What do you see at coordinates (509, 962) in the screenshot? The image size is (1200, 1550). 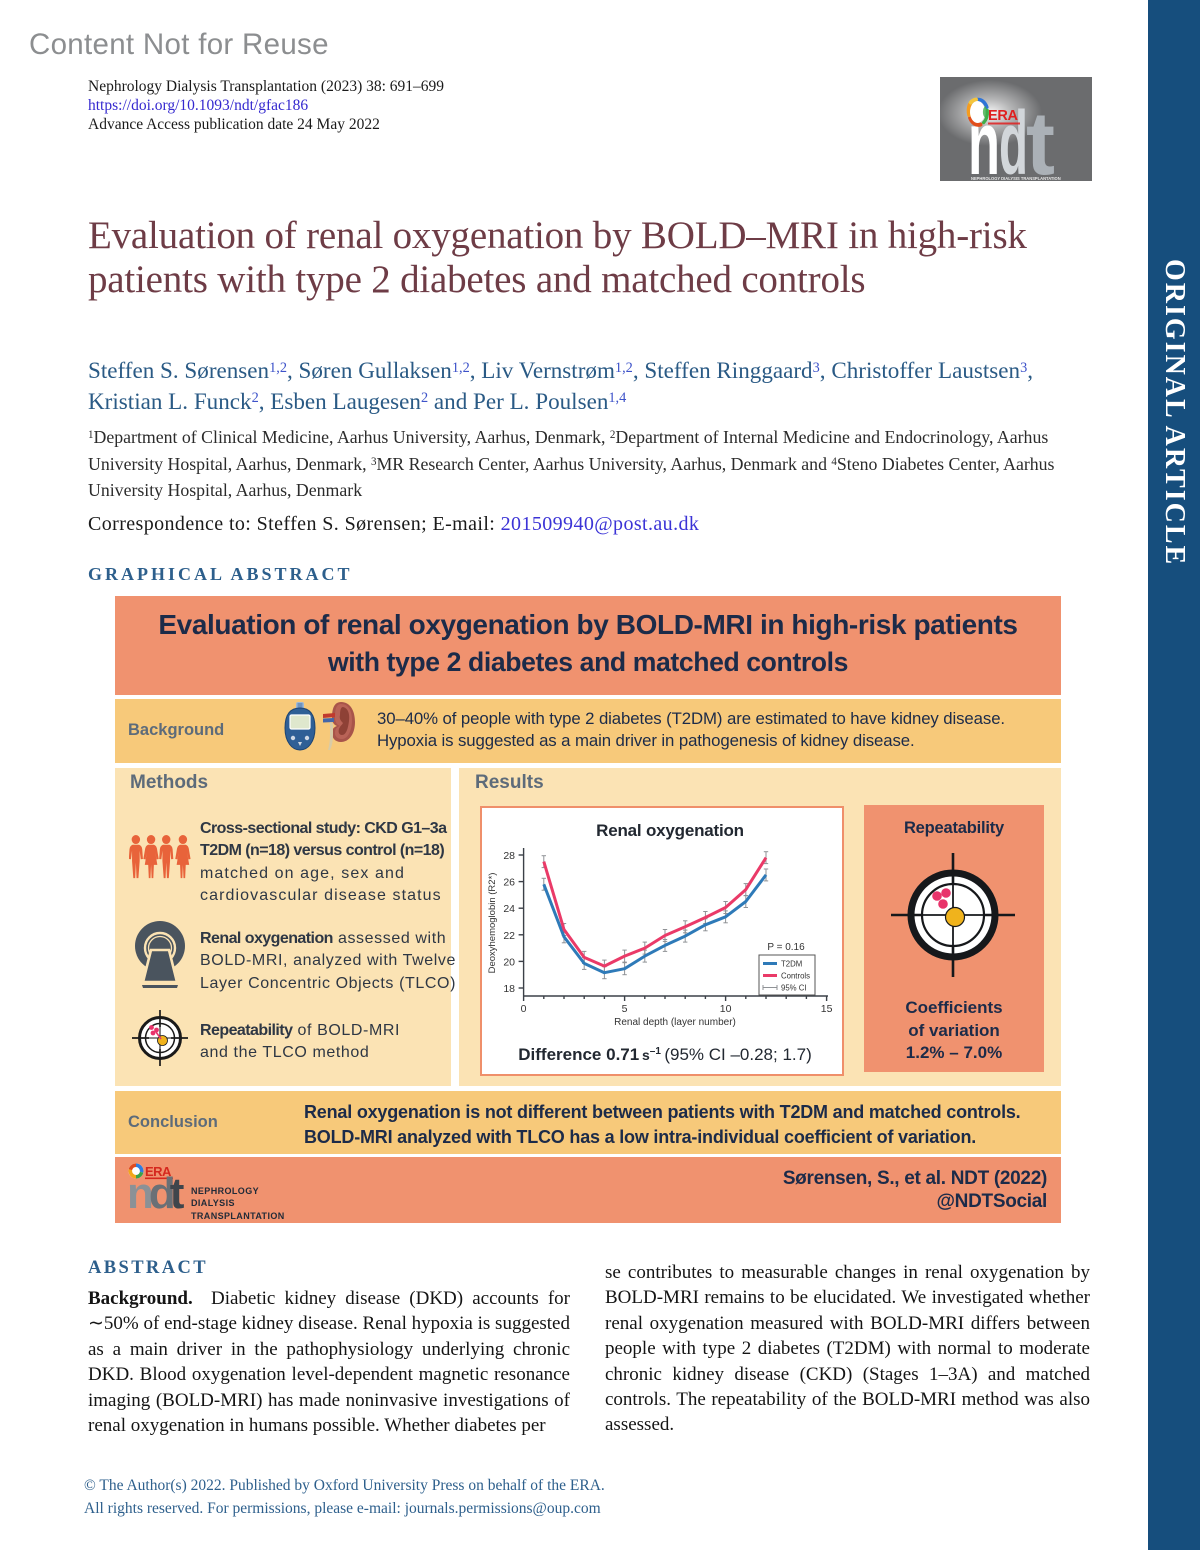 I see `svg-text: 20` at bounding box center [509, 962].